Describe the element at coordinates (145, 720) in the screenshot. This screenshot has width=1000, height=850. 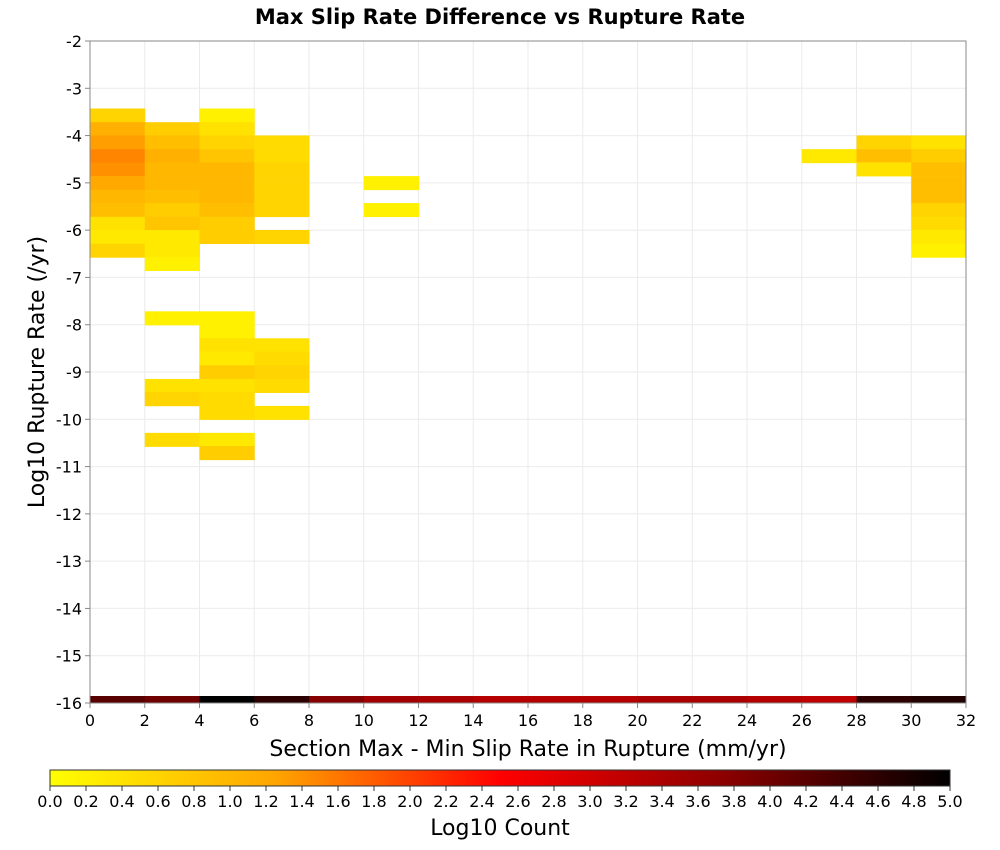
I see `x-tick-label: 2` at that location.